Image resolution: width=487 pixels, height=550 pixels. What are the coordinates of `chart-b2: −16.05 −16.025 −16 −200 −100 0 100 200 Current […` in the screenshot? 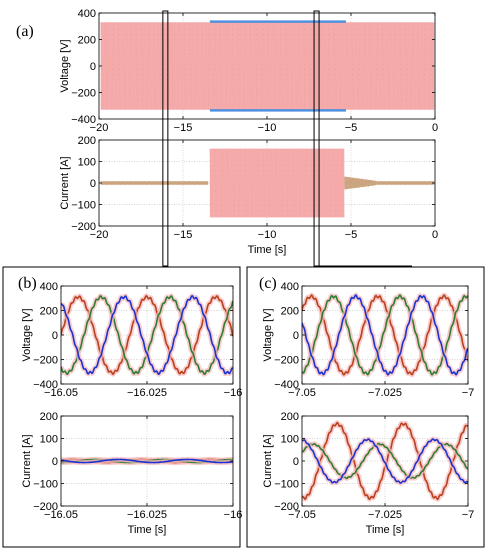 It's located at (131, 473).